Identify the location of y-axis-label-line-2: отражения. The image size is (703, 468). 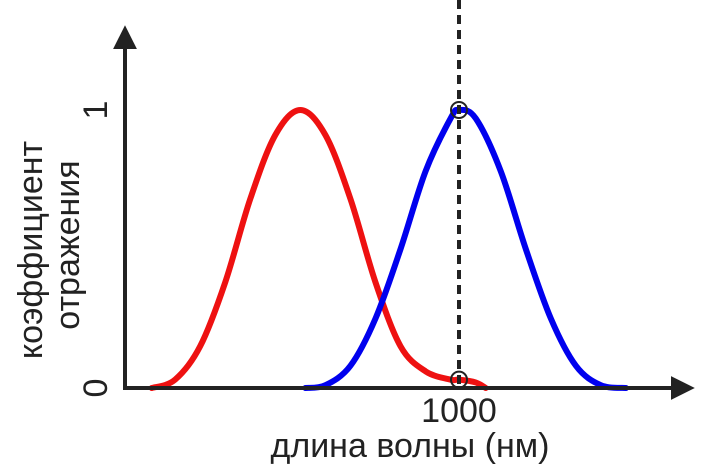
(68, 244).